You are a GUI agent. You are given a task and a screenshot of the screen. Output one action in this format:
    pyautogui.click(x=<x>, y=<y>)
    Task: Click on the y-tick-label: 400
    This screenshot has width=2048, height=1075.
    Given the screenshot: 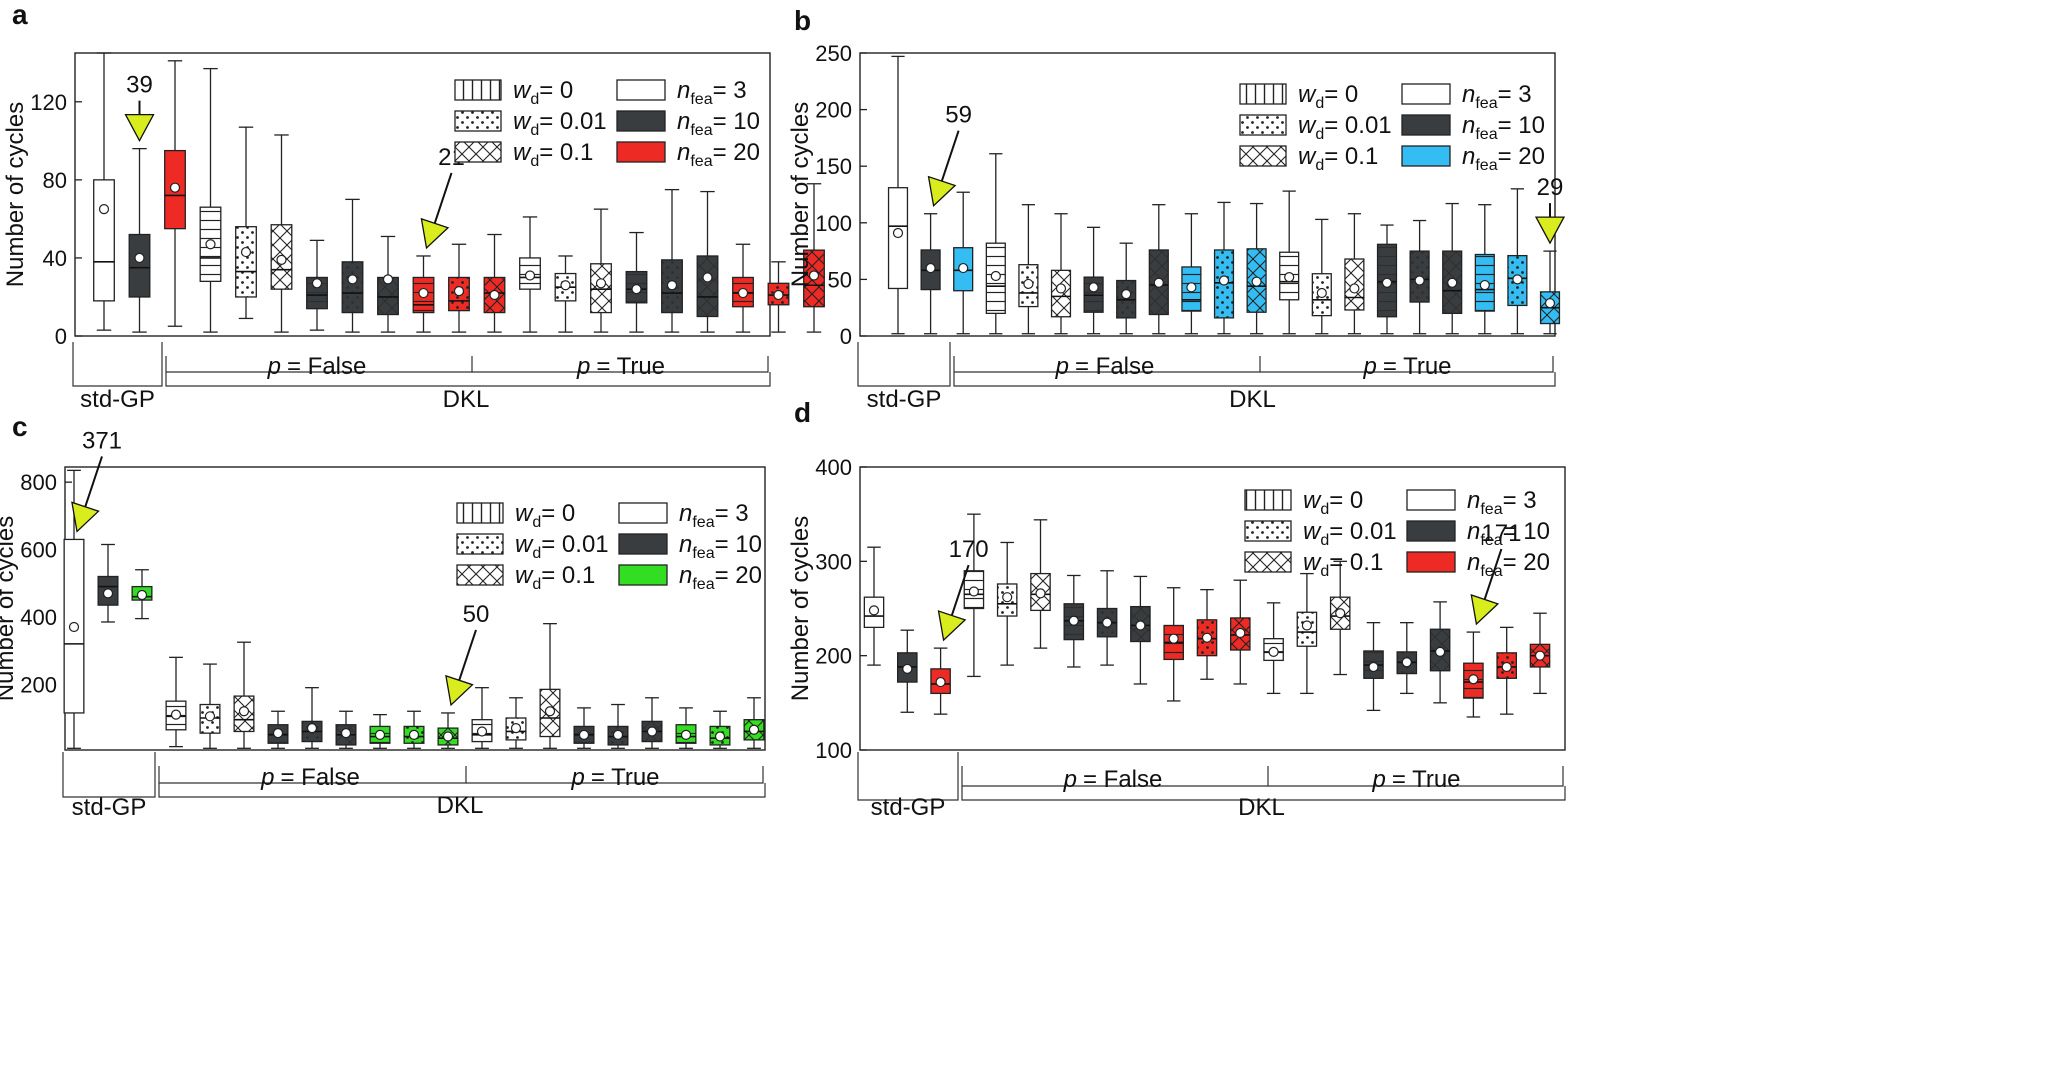 What is the action you would take?
    pyautogui.click(x=38, y=617)
    